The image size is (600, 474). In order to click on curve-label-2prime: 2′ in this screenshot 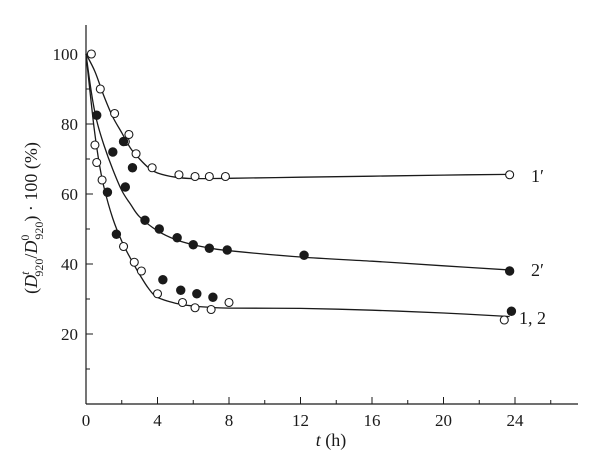, I will do `click(537, 270)`.